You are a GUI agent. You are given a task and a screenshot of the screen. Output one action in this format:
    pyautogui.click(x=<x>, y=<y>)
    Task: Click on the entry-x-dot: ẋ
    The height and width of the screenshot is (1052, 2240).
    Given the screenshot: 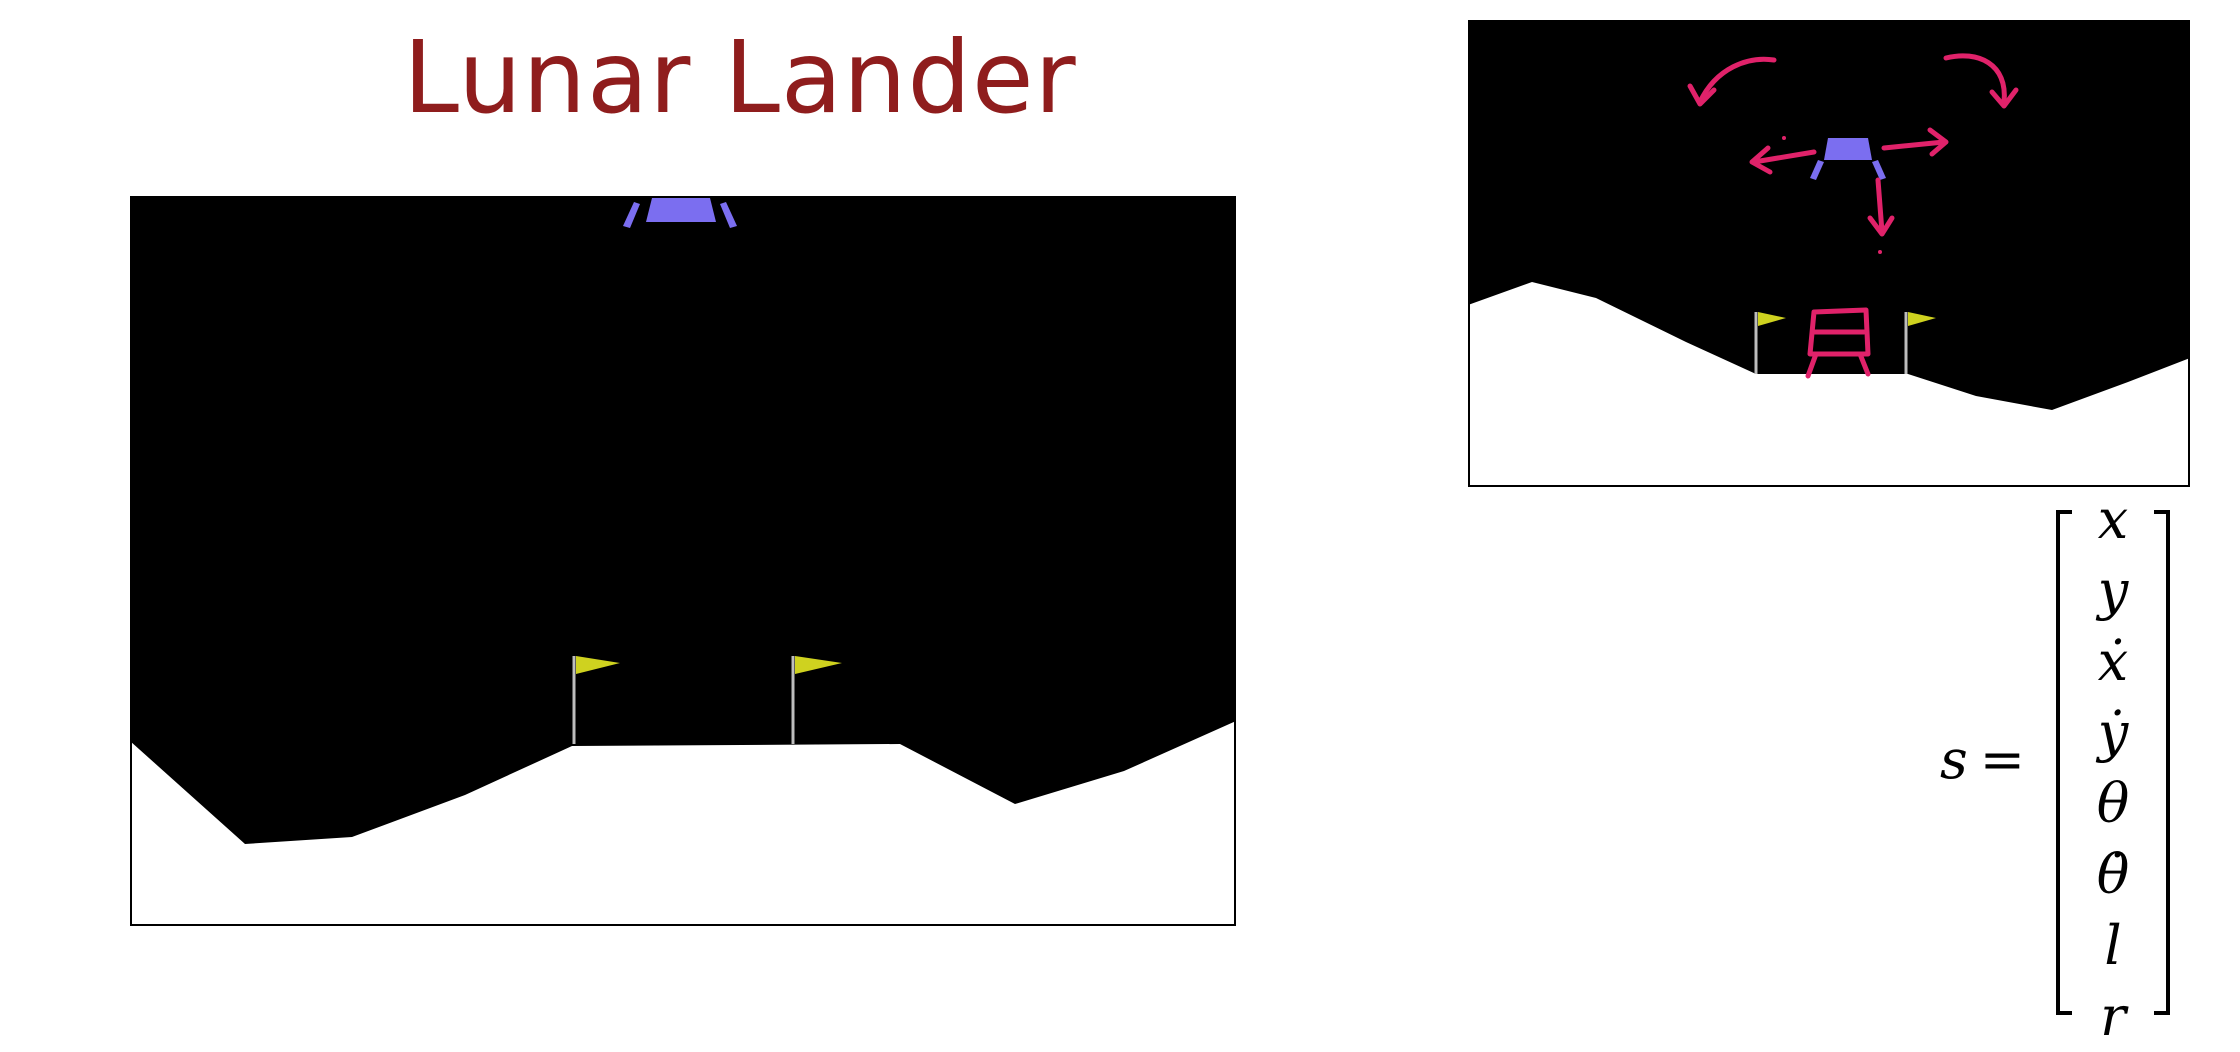 What is the action you would take?
    pyautogui.click(x=2113, y=661)
    